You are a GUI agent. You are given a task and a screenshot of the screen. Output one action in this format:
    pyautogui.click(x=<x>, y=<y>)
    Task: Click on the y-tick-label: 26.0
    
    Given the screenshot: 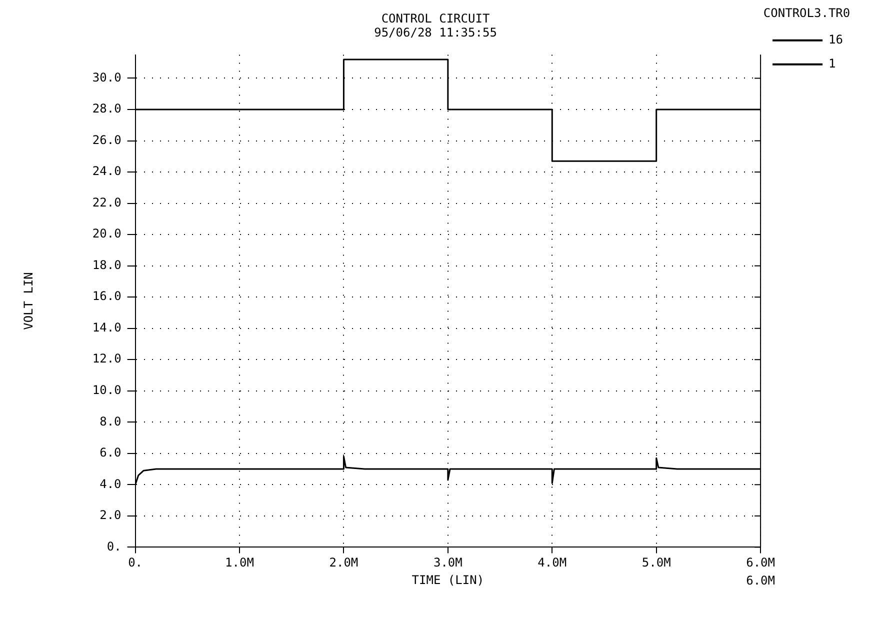 What is the action you would take?
    pyautogui.click(x=107, y=139)
    